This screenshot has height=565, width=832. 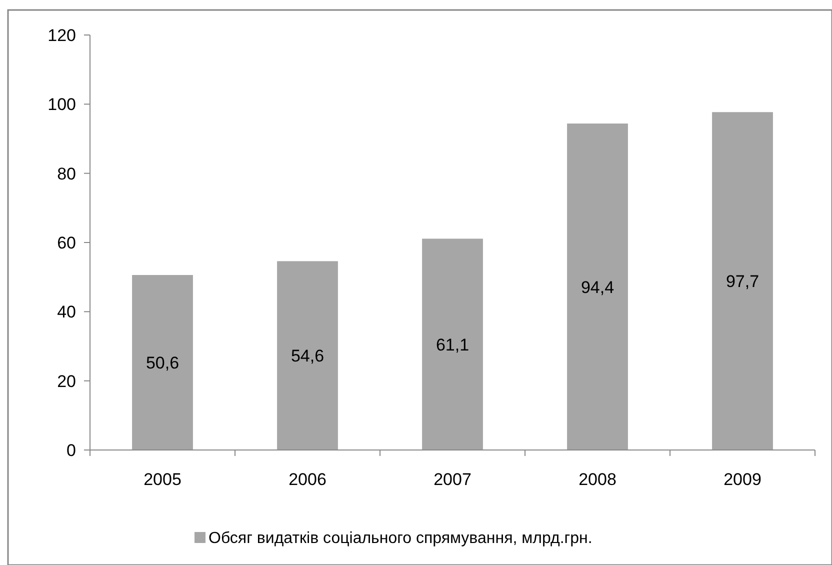 I want to click on x-tick-label: 2009, so click(x=743, y=479).